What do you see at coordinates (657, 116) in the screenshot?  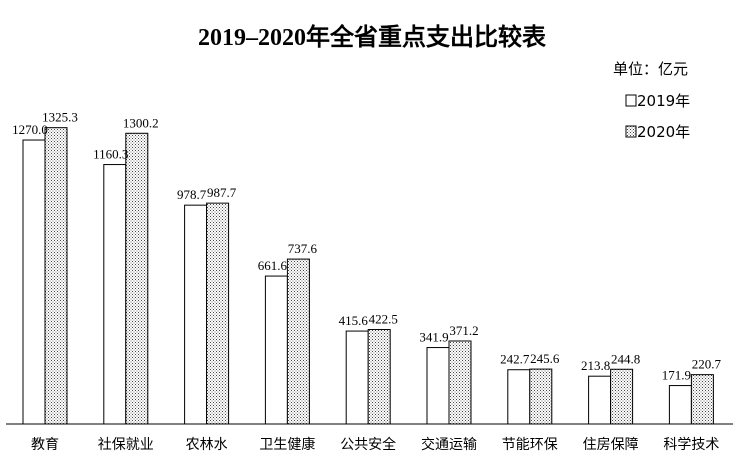 I see `legend: 2019年 2020年` at bounding box center [657, 116].